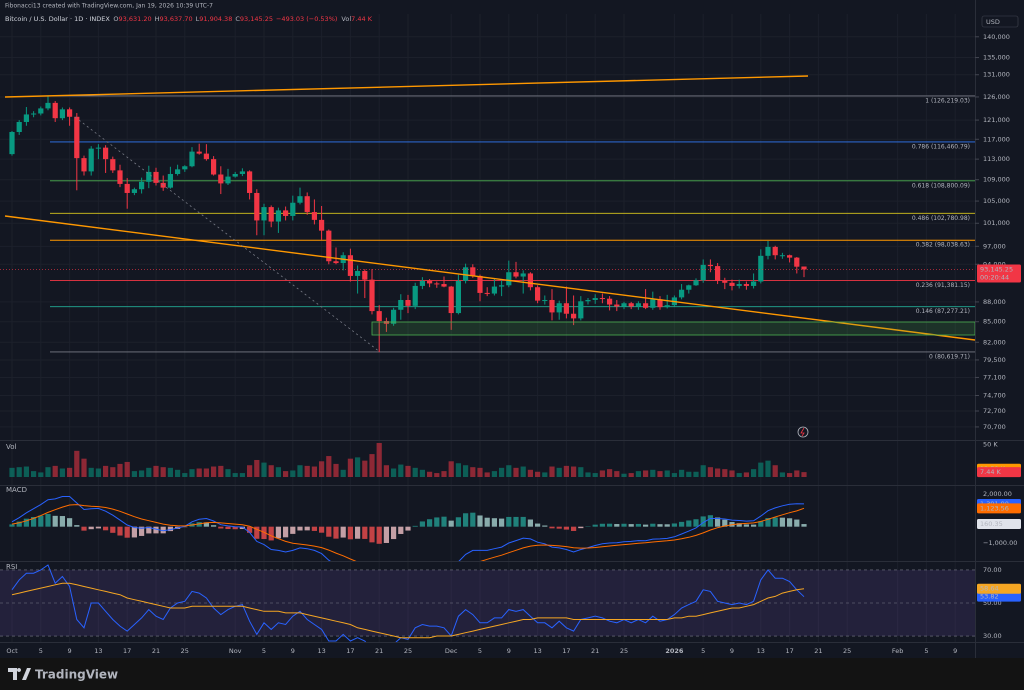 This screenshot has width=1024, height=690. Describe the element at coordinates (991, 524) in the screenshot. I see `price-tag-label: 160.35` at that location.